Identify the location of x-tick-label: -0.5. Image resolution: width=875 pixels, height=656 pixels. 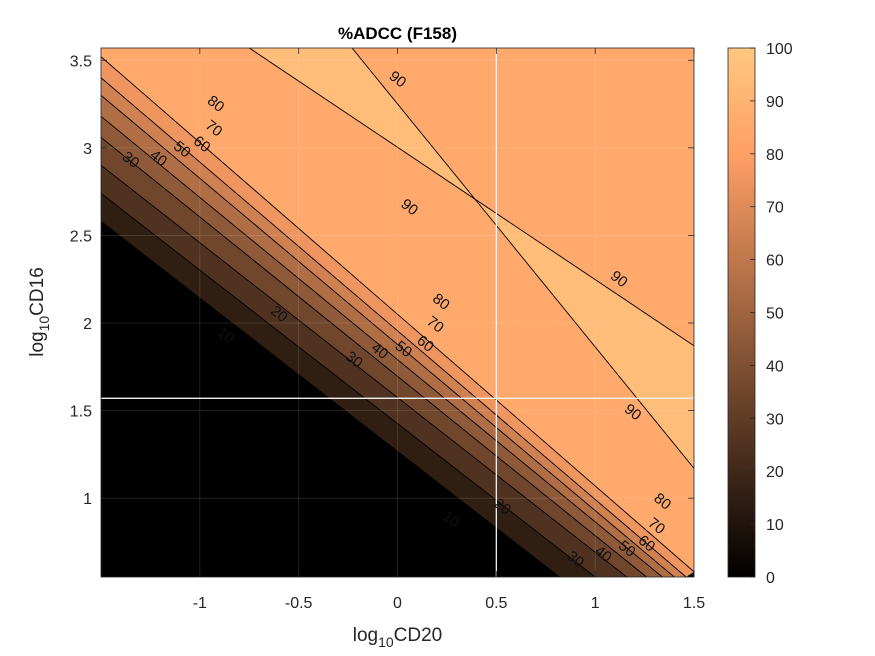
(299, 603).